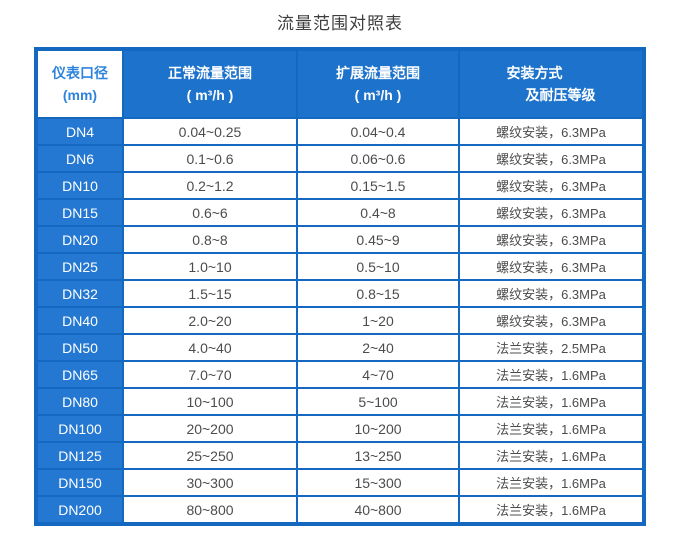  Describe the element at coordinates (80, 212) in the screenshot. I see `dn-cell: DN15` at that location.